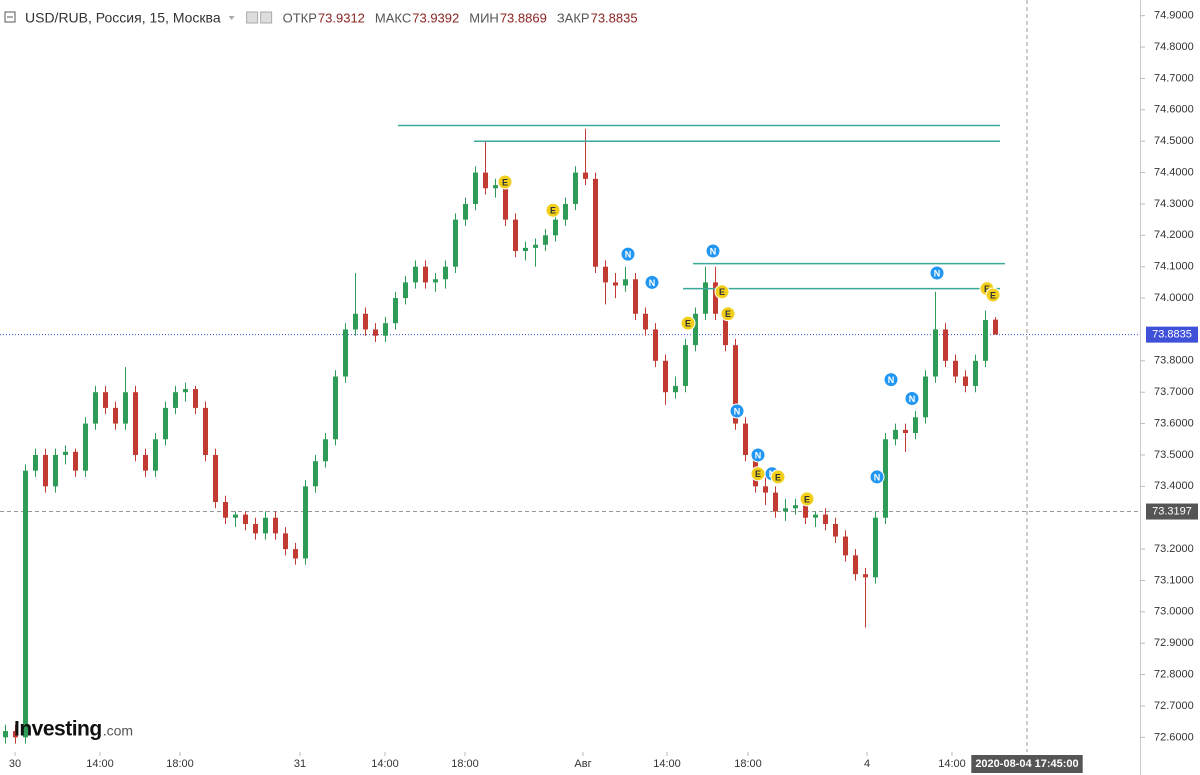  Describe the element at coordinates (341, 17) in the screenshot. I see `quote-value: 73.9312` at that location.